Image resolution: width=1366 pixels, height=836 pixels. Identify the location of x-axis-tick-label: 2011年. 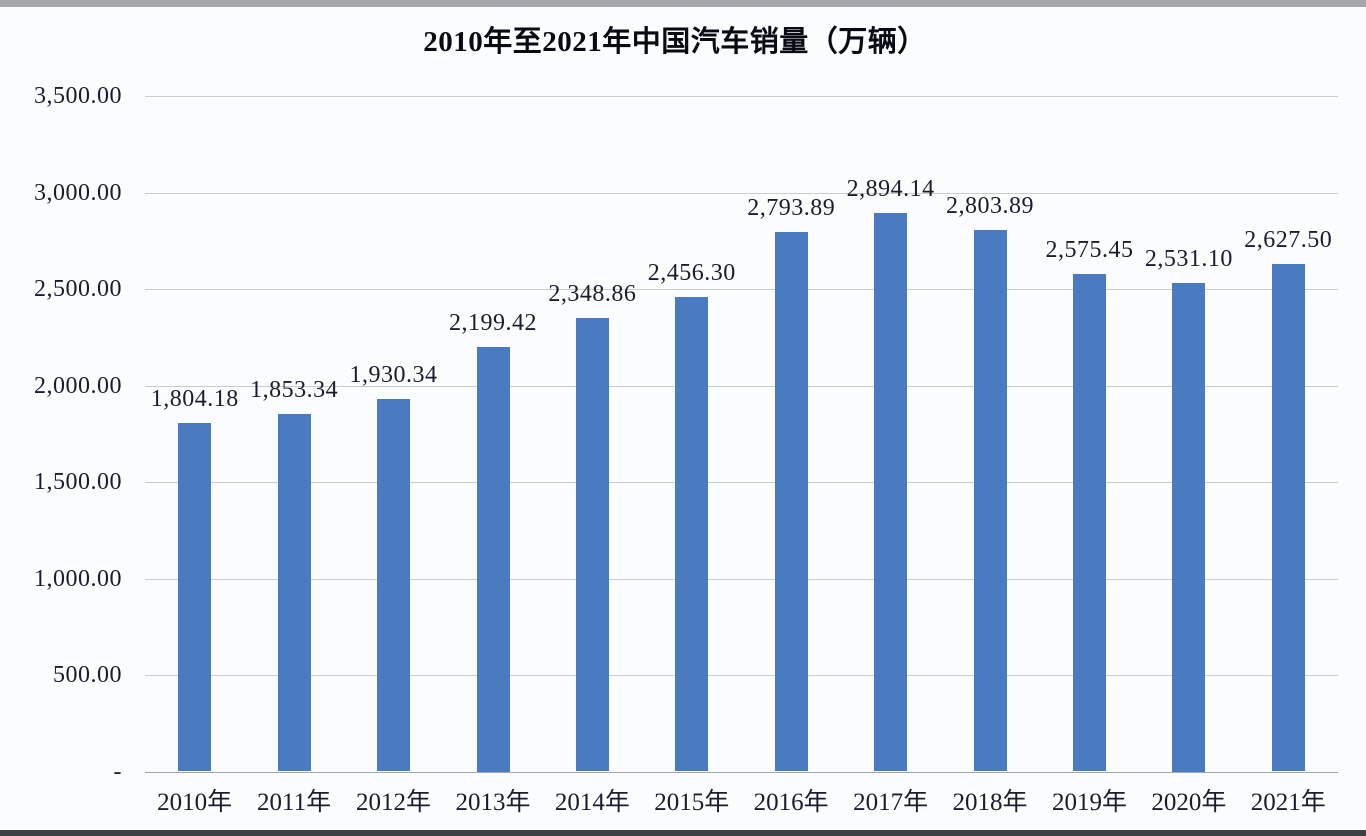
(294, 802).